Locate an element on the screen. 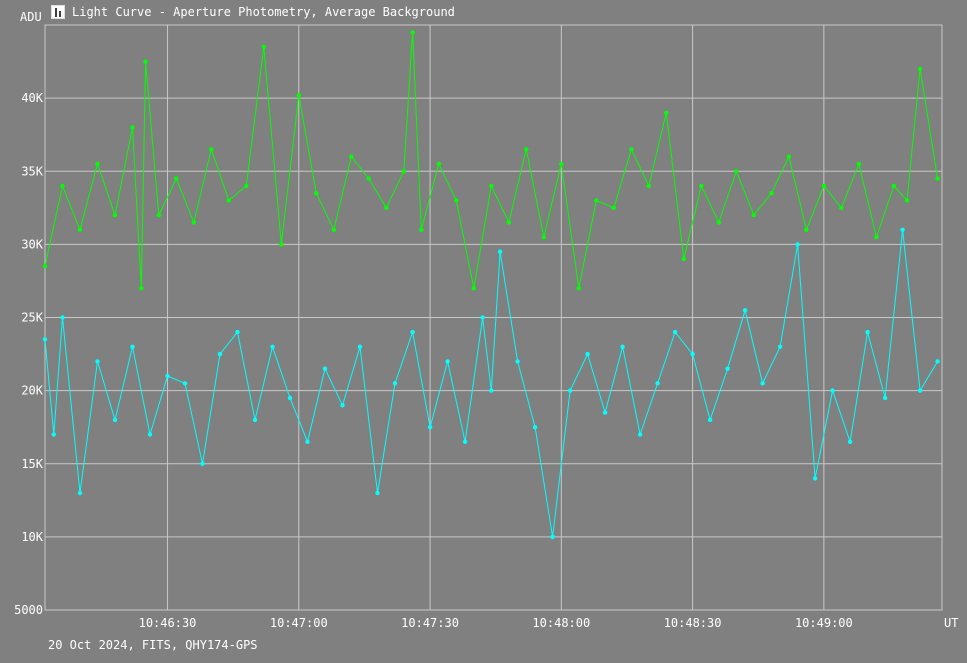  x-axis-label: UT is located at coordinates (951, 623).